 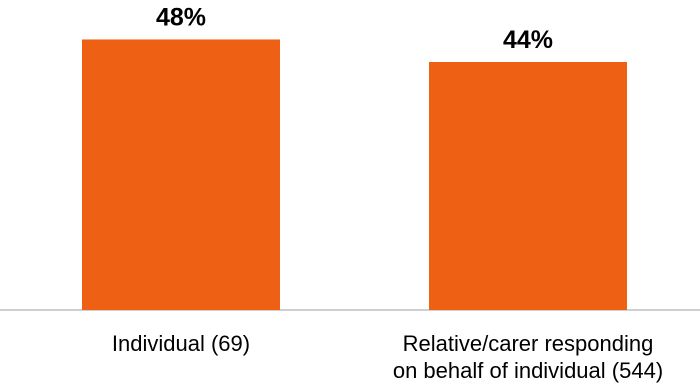 What do you see at coordinates (528, 343) in the screenshot?
I see `category-label-2-line-1: Relative/carer responding` at bounding box center [528, 343].